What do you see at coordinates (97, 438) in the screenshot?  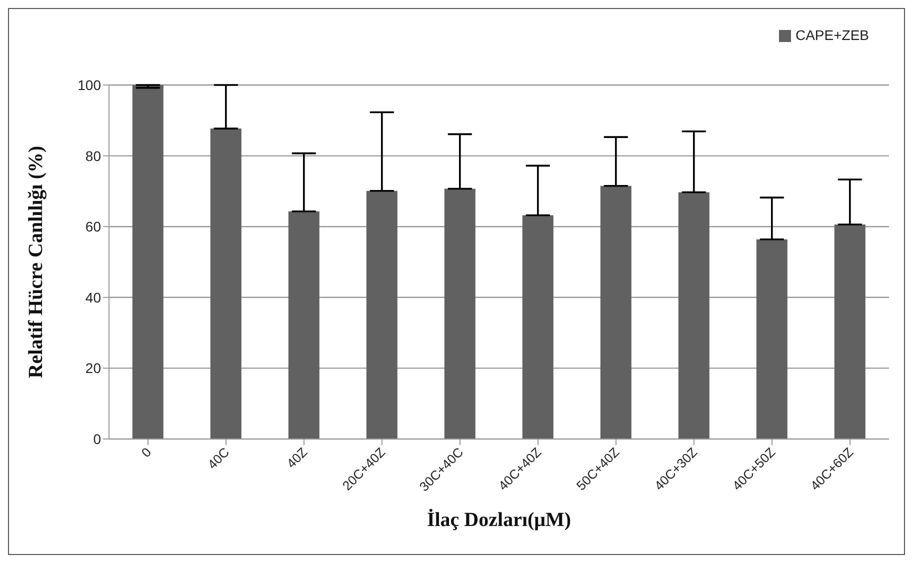 I see `y-tick-label: 0` at bounding box center [97, 438].